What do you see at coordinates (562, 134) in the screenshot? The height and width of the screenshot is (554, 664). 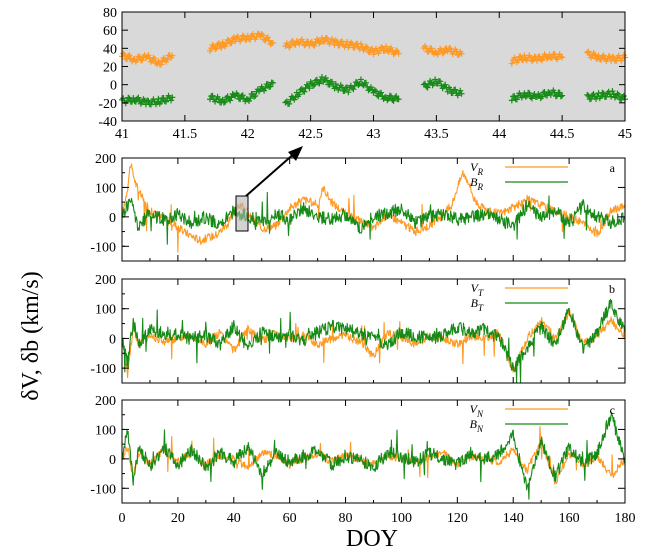 I see `inset-x-tick-label: 44.5` at bounding box center [562, 134].